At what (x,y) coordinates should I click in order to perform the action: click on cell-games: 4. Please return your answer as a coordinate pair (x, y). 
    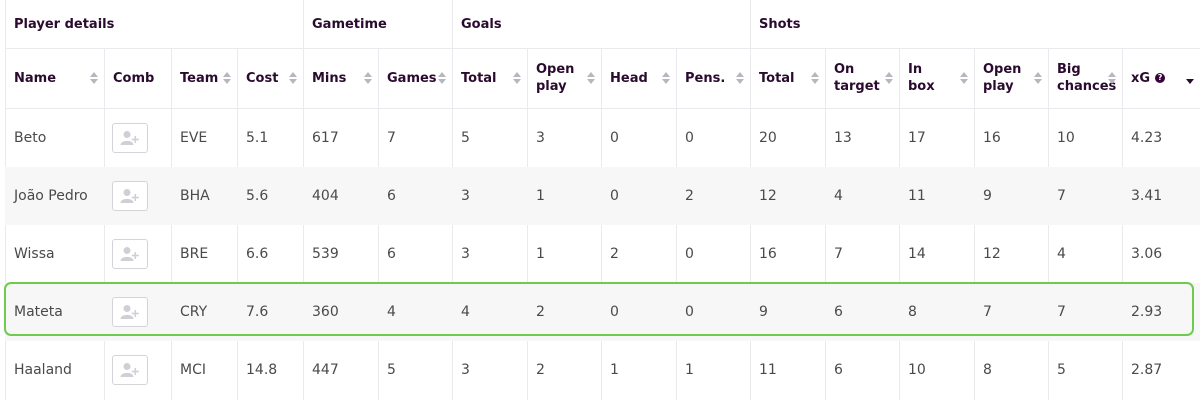
    Looking at the image, I should click on (391, 312).